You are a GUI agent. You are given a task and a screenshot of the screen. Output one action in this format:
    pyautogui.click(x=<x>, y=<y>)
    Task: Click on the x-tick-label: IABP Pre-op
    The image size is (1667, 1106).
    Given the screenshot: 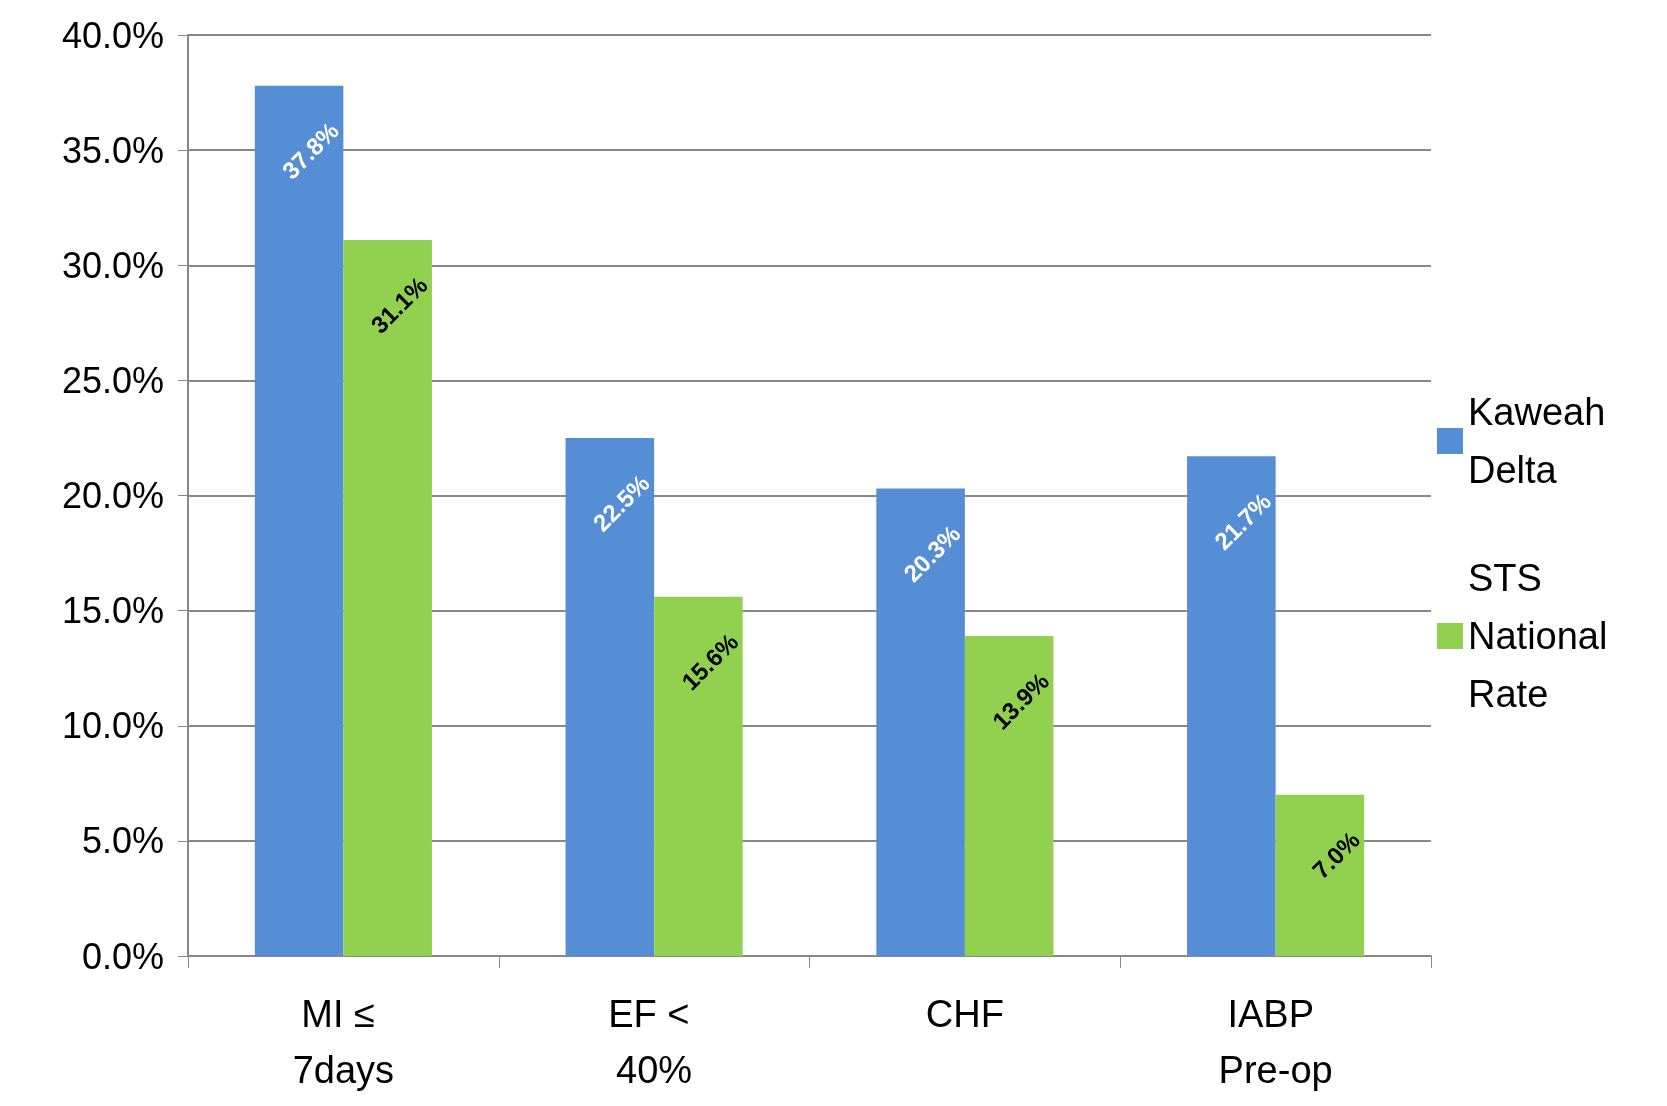 What is the action you would take?
    pyautogui.click(x=1275, y=1042)
    